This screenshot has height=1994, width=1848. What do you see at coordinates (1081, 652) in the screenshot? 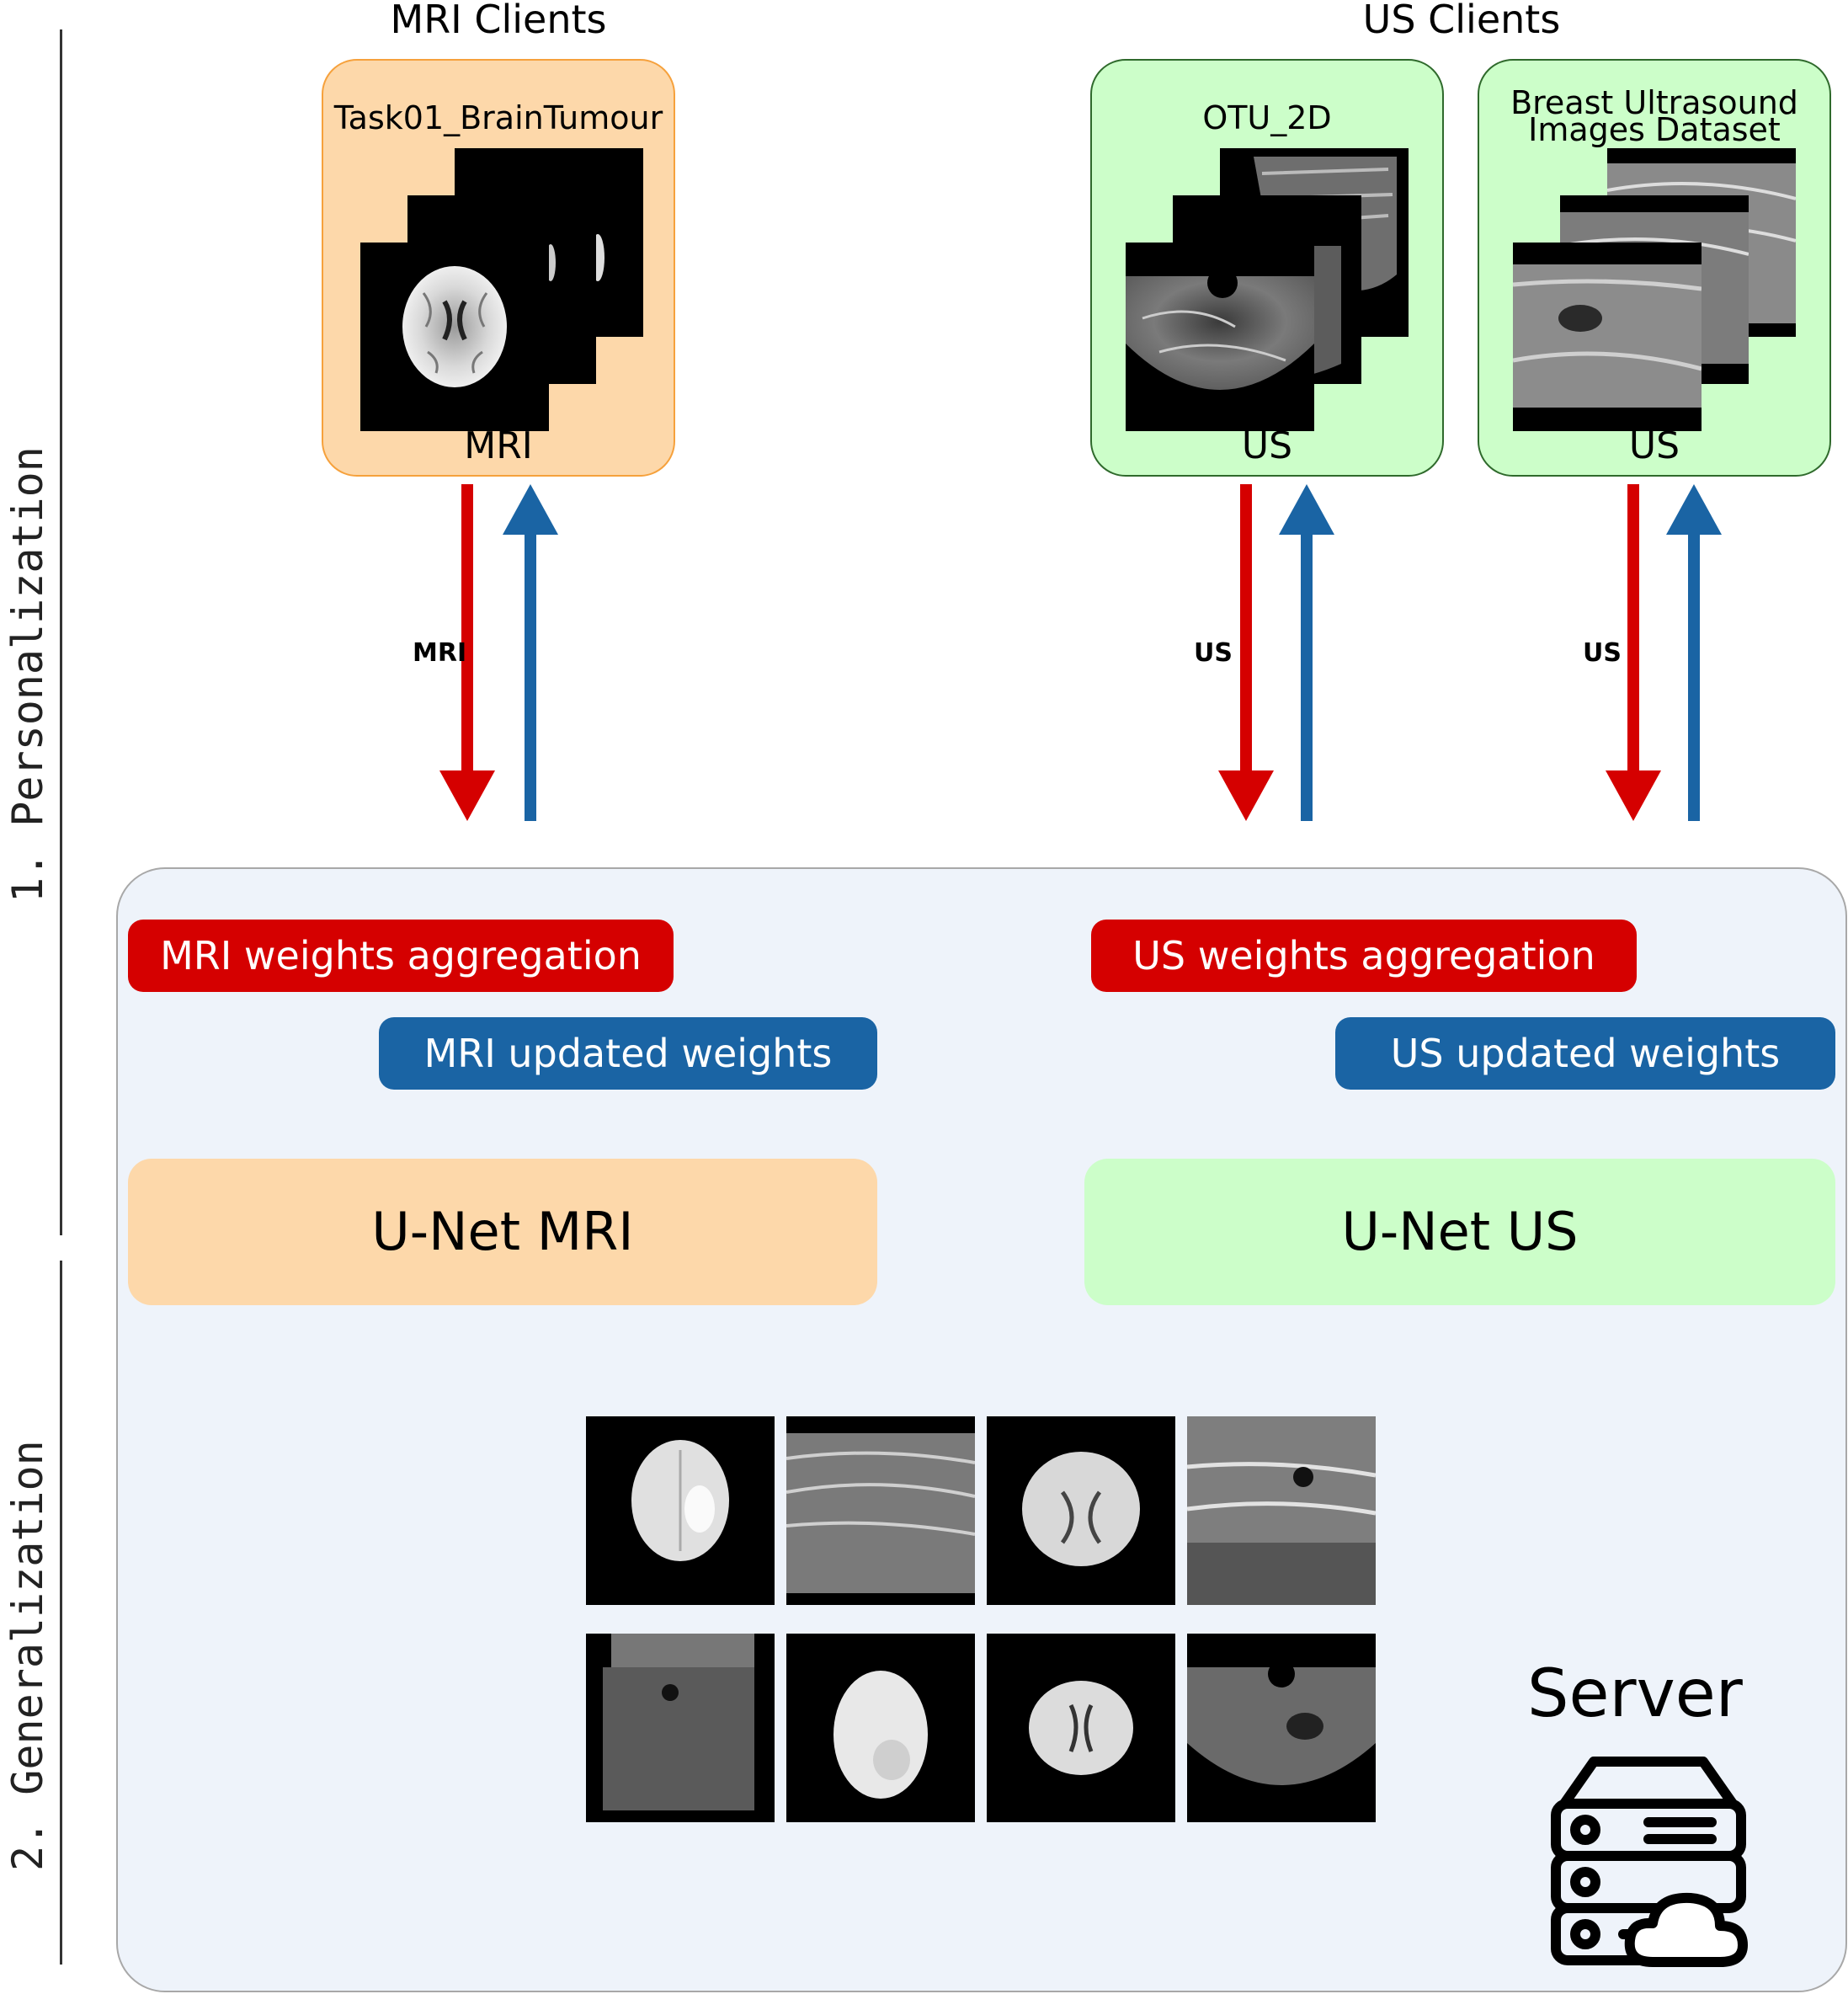
I see `client-server-arrows` at bounding box center [1081, 652].